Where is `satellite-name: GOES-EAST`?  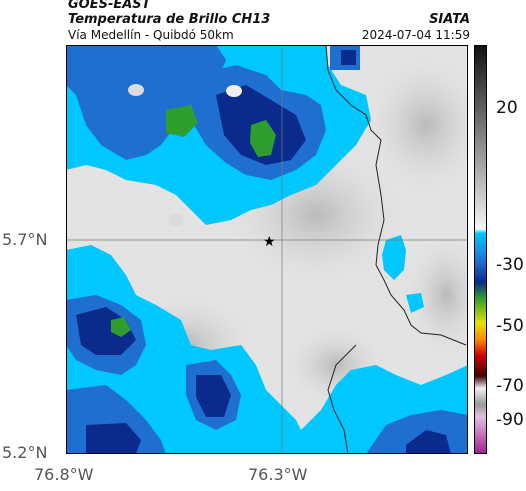 satellite-name: GOES-EAST is located at coordinates (109, 6).